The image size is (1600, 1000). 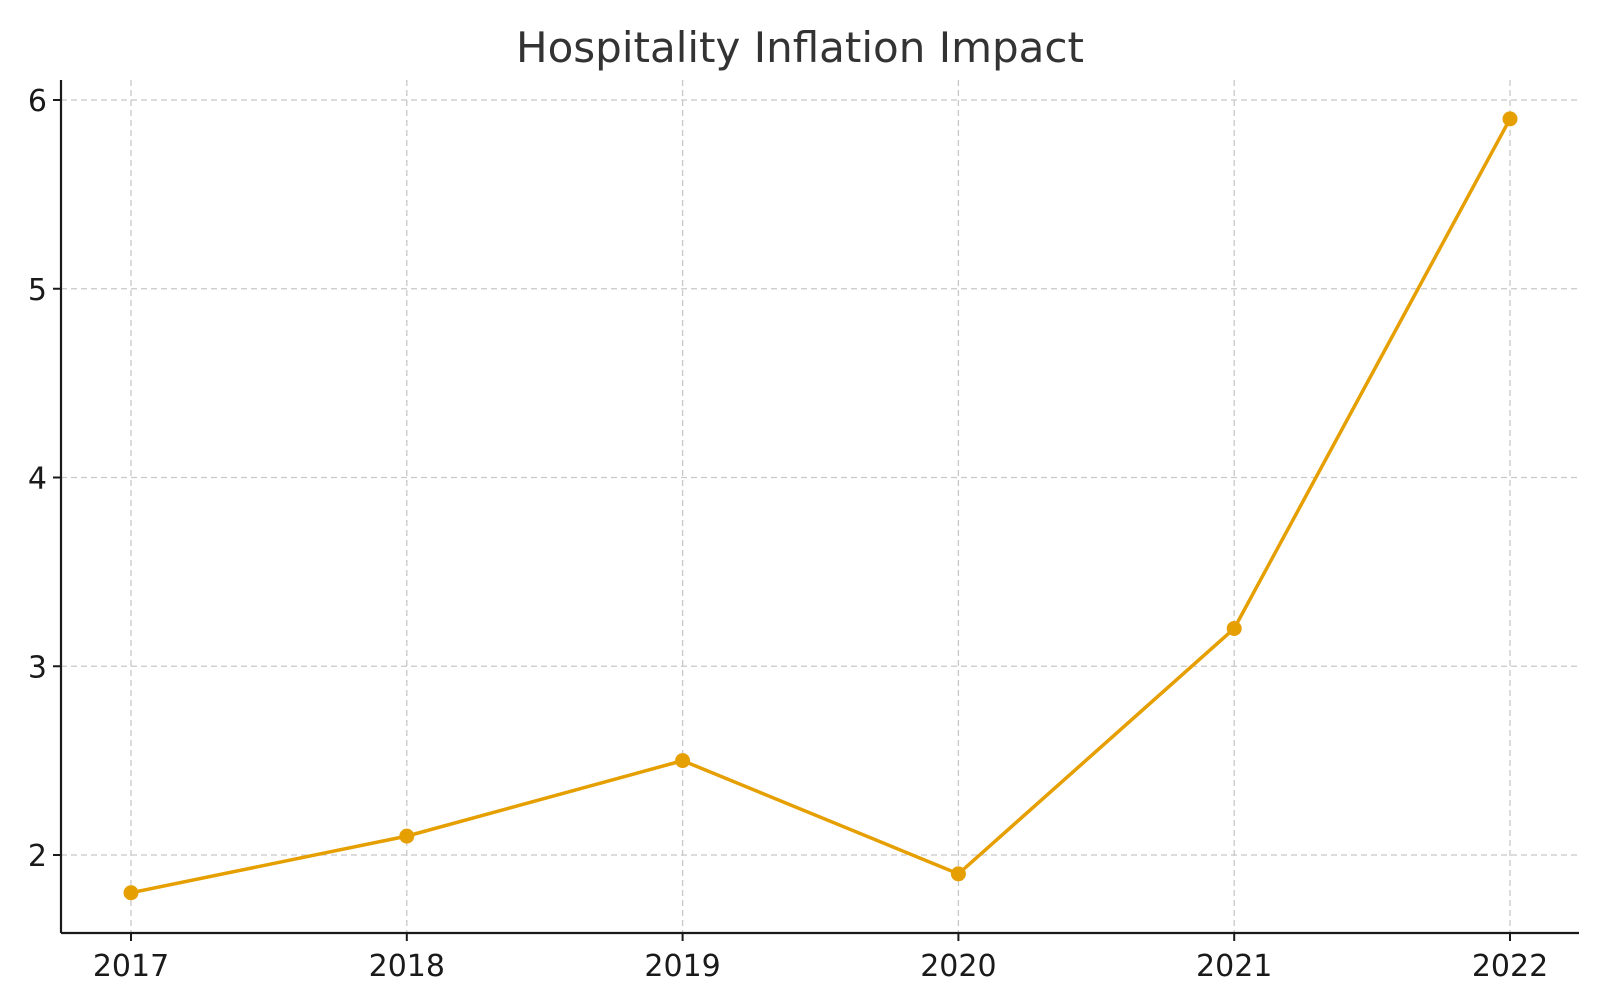 What do you see at coordinates (407, 836) in the screenshot?
I see `data-point-2018` at bounding box center [407, 836].